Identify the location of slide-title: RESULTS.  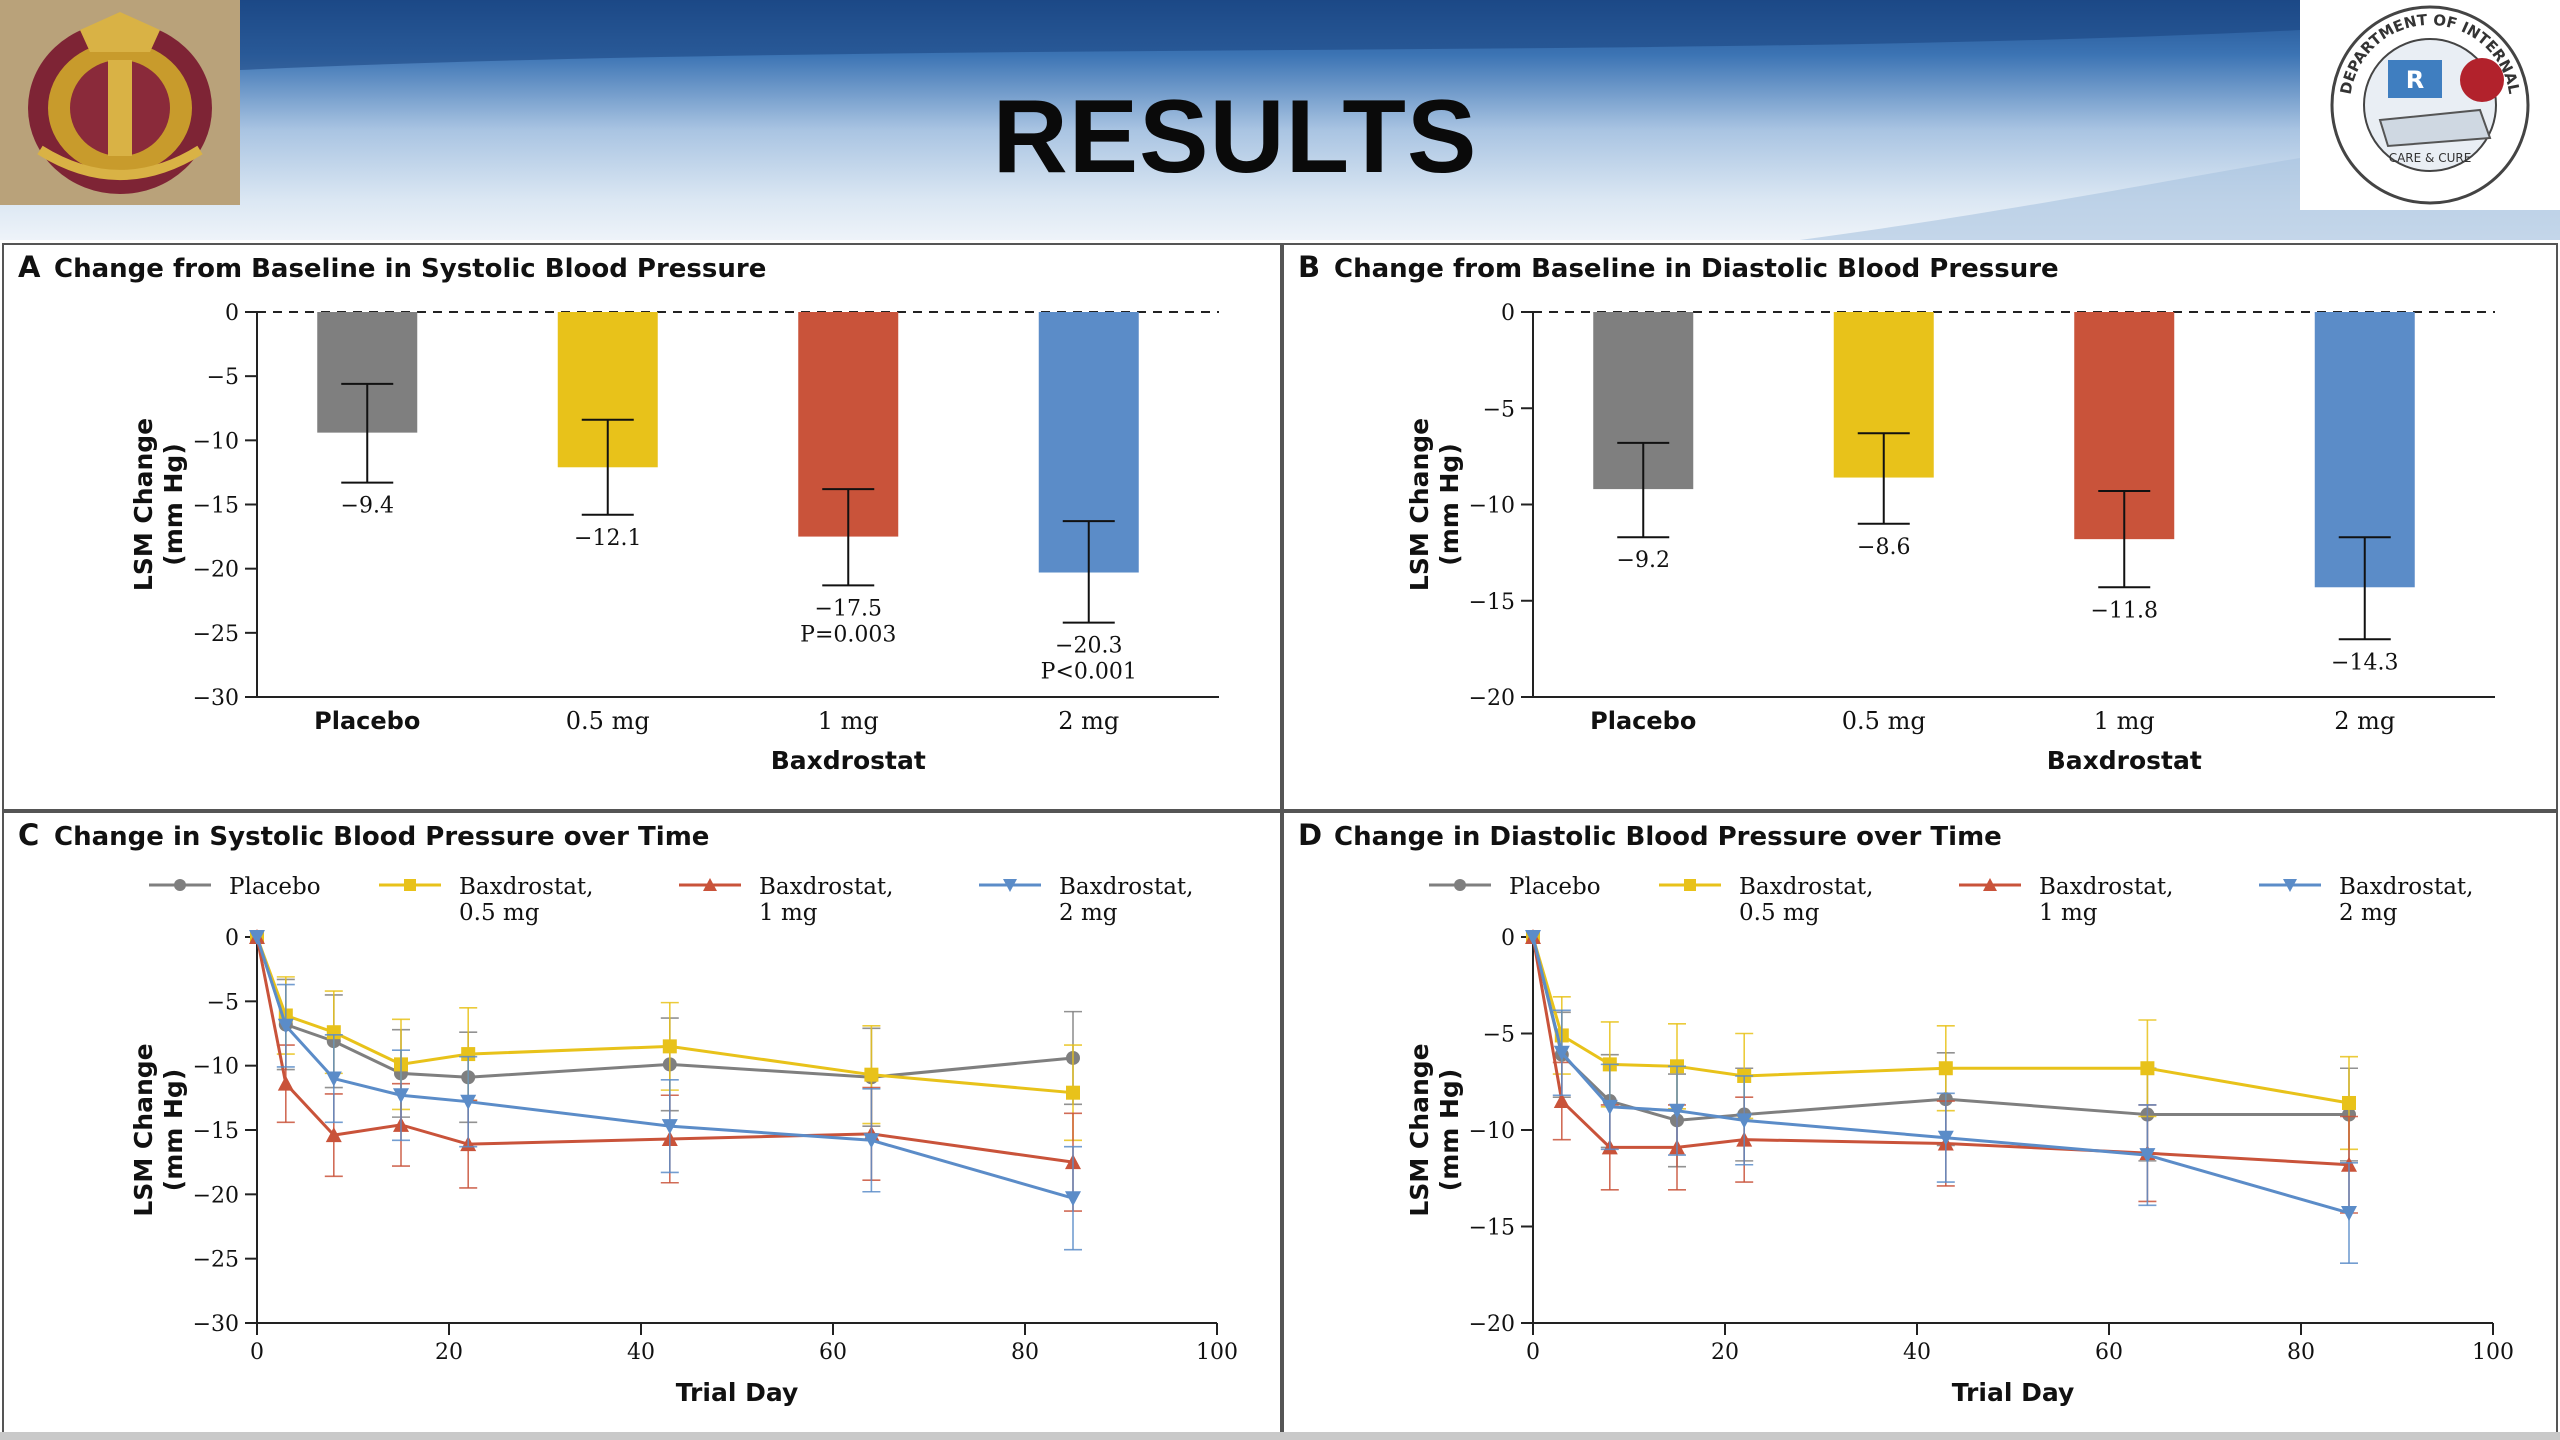
(1235, 137).